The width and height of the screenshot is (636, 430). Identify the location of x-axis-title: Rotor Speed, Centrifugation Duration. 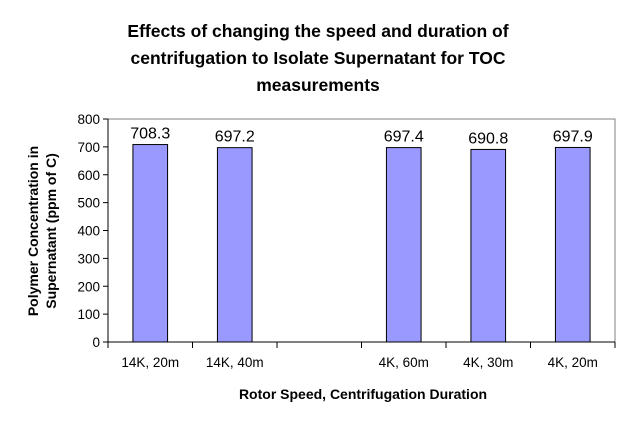
(363, 394).